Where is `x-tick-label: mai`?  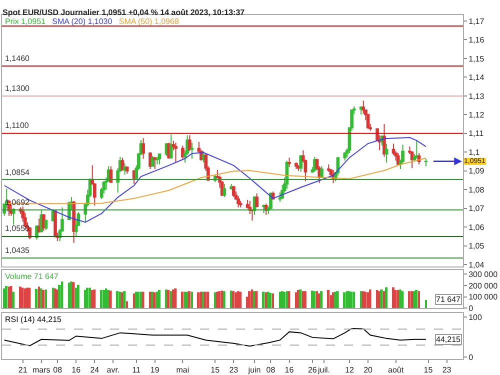 x-tick-label: mai is located at coordinates (183, 370).